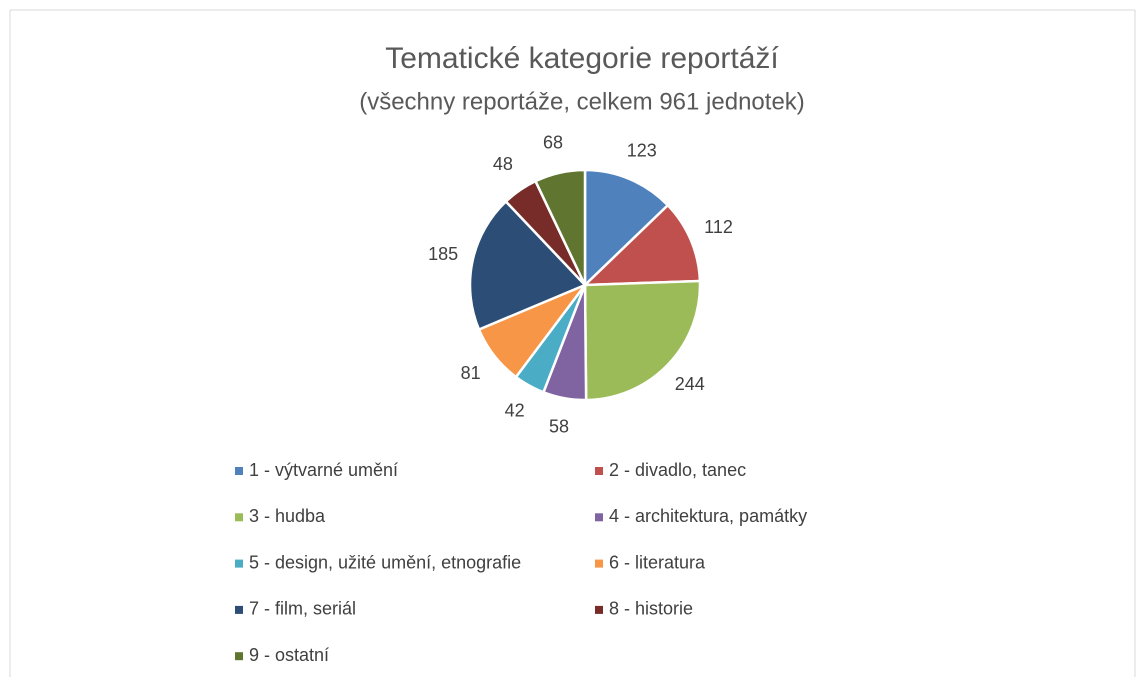 The width and height of the screenshot is (1145, 677). What do you see at coordinates (708, 516) in the screenshot?
I see `legend-label: 4 - architektura, památky` at bounding box center [708, 516].